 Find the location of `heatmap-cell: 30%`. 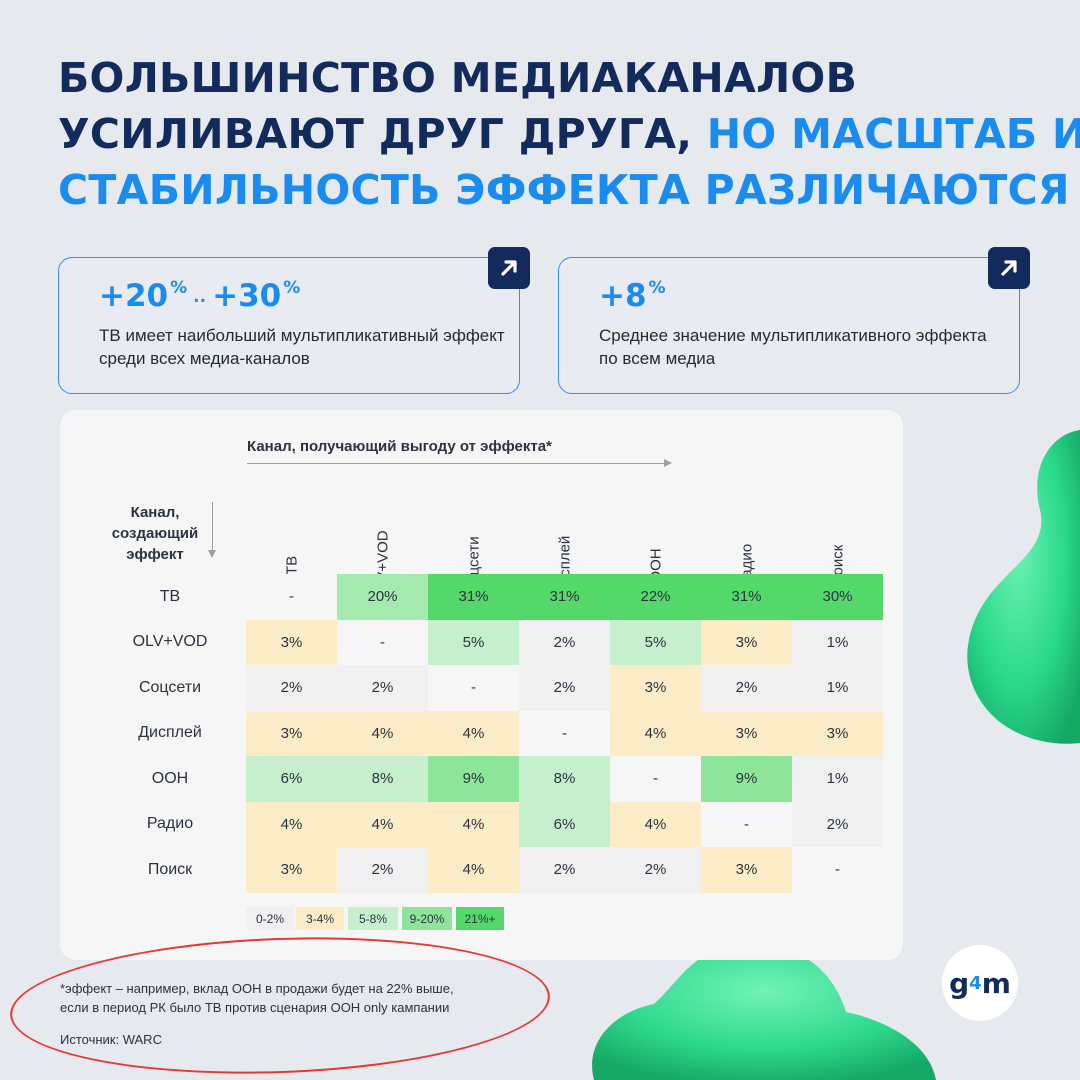

heatmap-cell: 30% is located at coordinates (837, 597).